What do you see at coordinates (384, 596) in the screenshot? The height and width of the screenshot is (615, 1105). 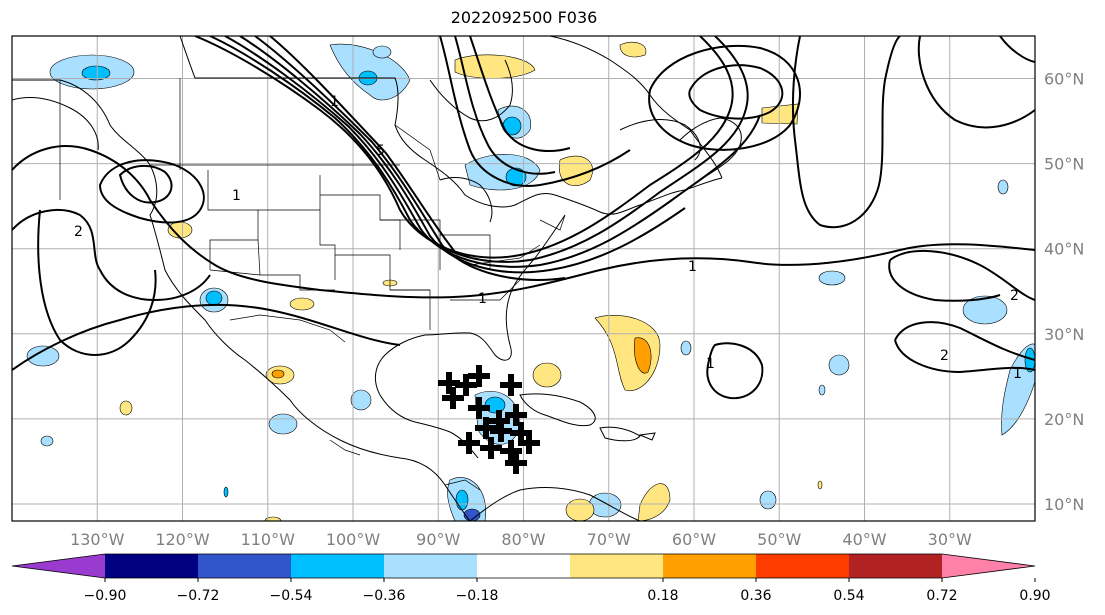 I see `colorbar-tick-label: −0.36` at bounding box center [384, 596].